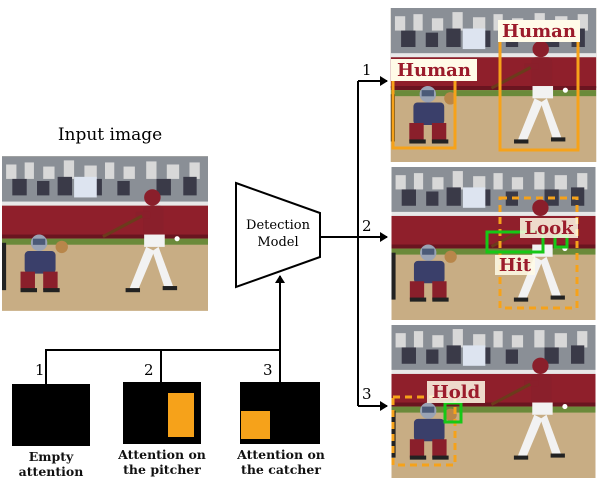 This screenshot has height=484, width=601. Describe the element at coordinates (354, 243) in the screenshot. I see `output-connectors` at that location.